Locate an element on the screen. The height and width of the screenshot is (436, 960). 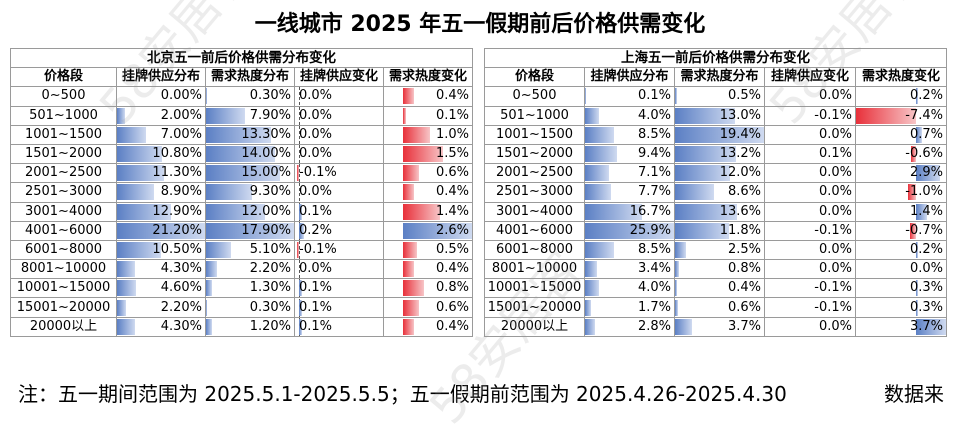
demand-change-cell: 0.0% is located at coordinates (901, 269).